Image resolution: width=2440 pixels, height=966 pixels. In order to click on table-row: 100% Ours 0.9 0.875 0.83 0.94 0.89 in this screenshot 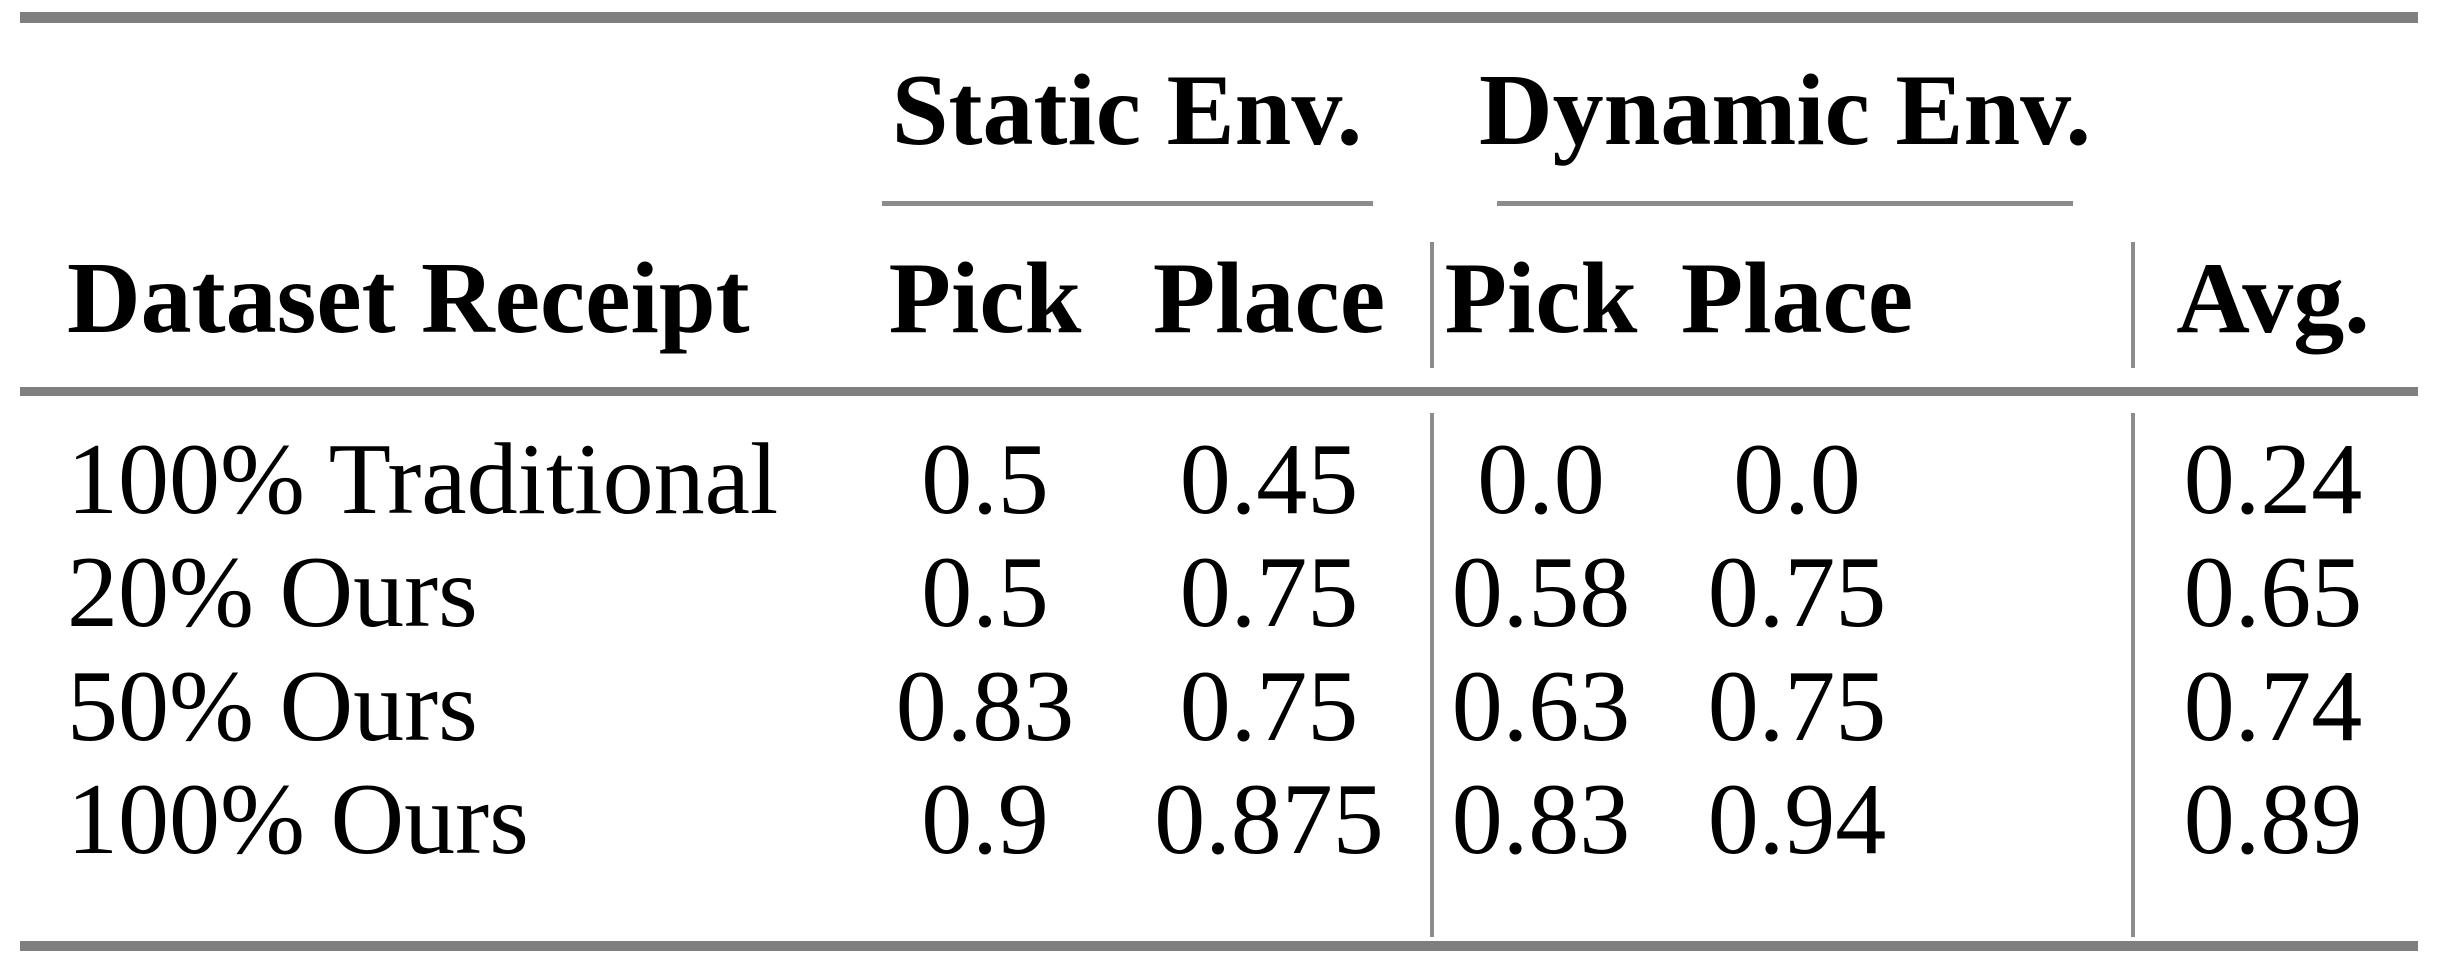, I will do `click(1220, 819)`.